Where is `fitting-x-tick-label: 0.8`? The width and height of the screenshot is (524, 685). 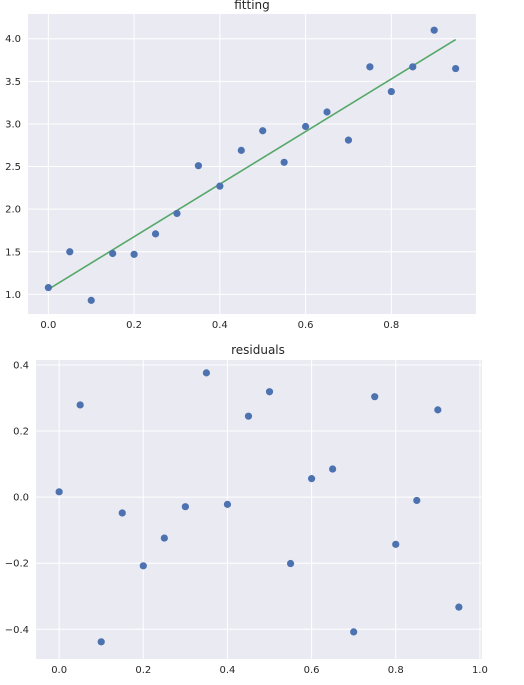 fitting-x-tick-label: 0.8 is located at coordinates (391, 325).